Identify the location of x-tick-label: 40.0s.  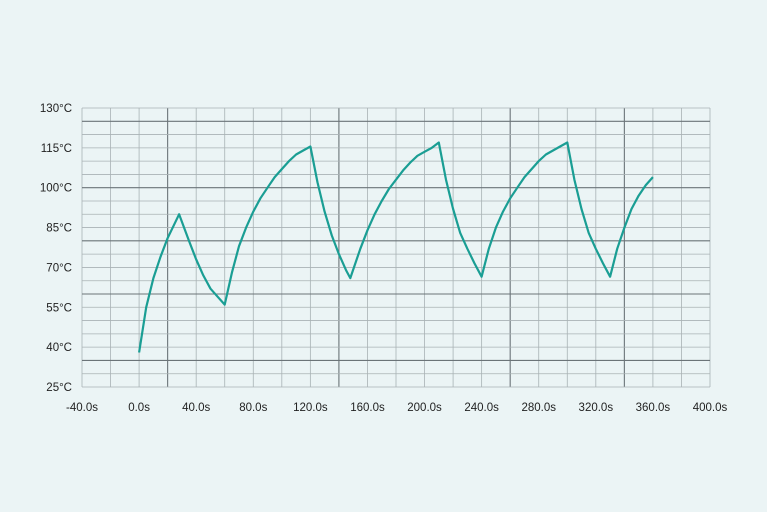
(196, 408).